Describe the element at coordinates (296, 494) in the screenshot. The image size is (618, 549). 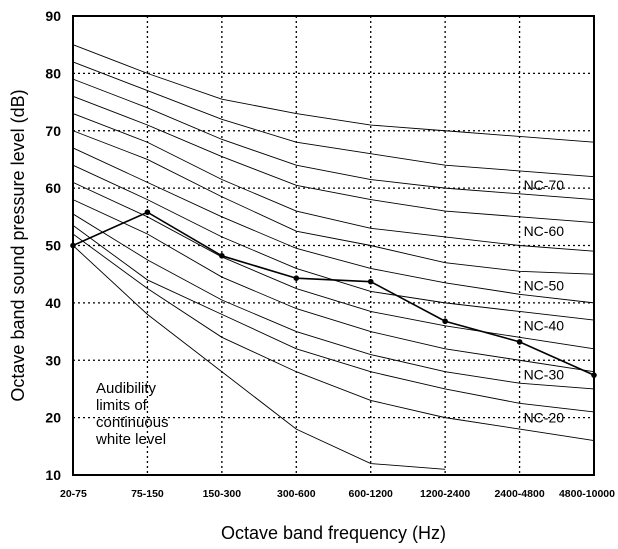
I see `x-tick-label: 300-600` at that location.